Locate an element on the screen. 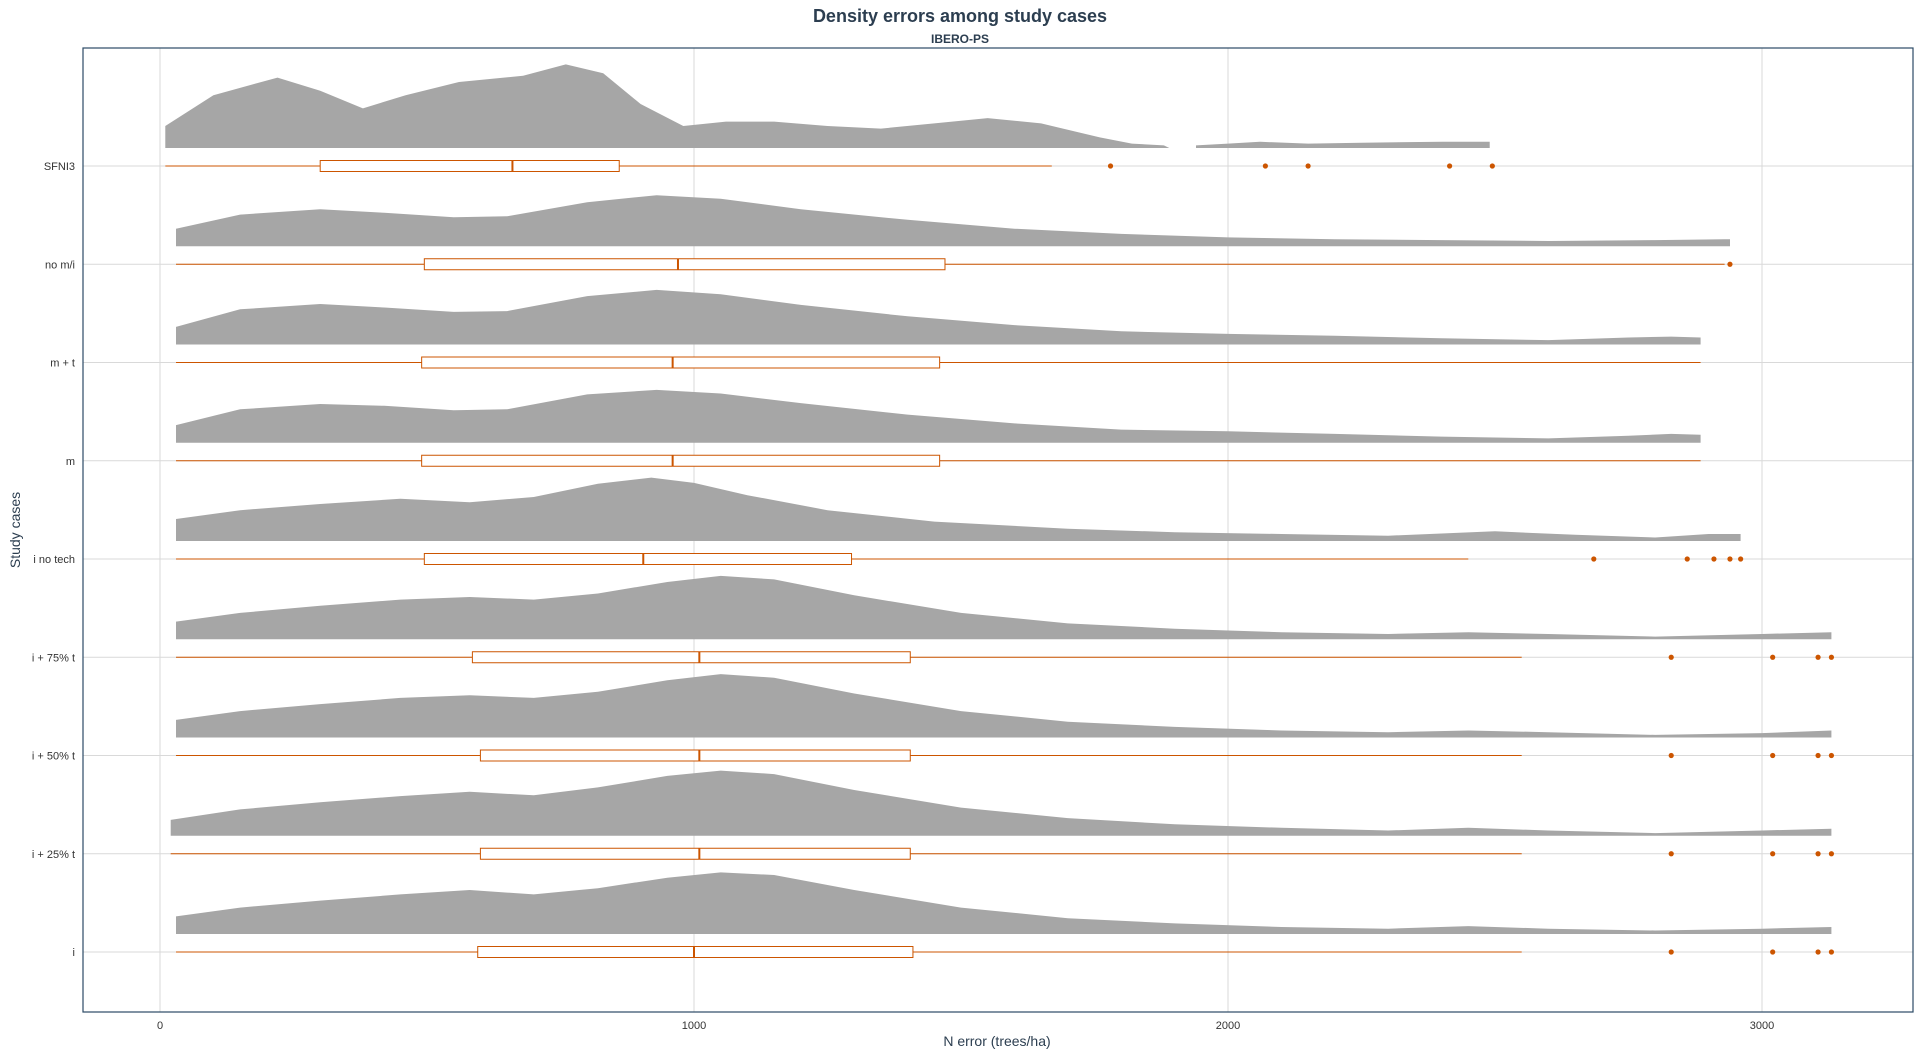 Image resolution: width=1920 pixels, height=1057 pixels. y-tick-label: SFNI3 is located at coordinates (59, 167).